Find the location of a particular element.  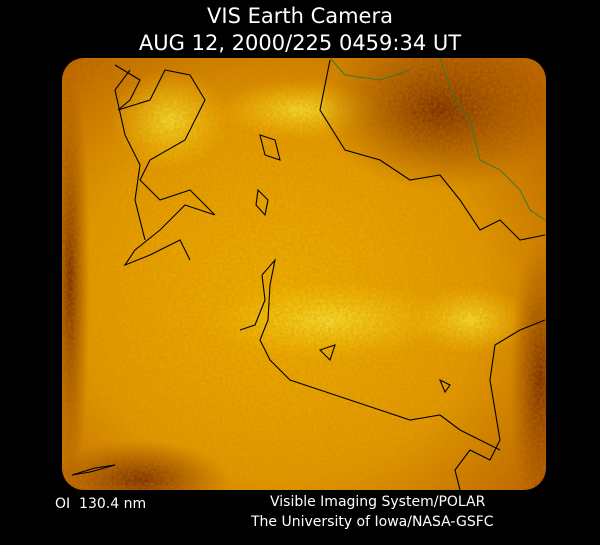

instrument-label: Visible Imaging System/POLAR is located at coordinates (378, 502).